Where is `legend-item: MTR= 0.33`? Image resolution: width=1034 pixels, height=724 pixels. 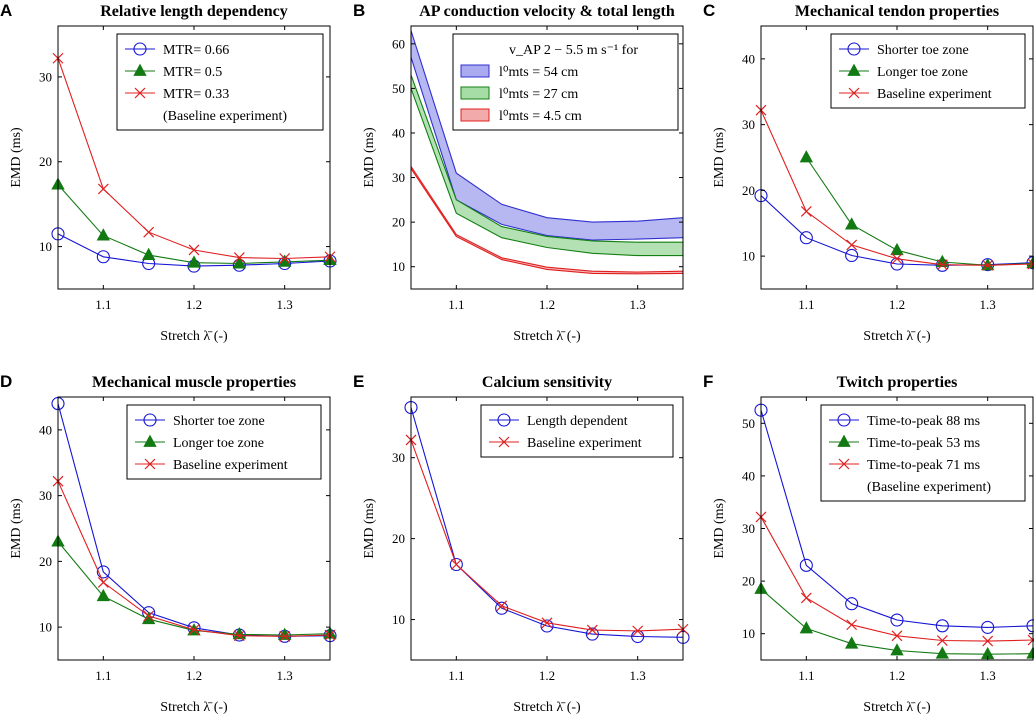 legend-item: MTR= 0.33 is located at coordinates (177, 94).